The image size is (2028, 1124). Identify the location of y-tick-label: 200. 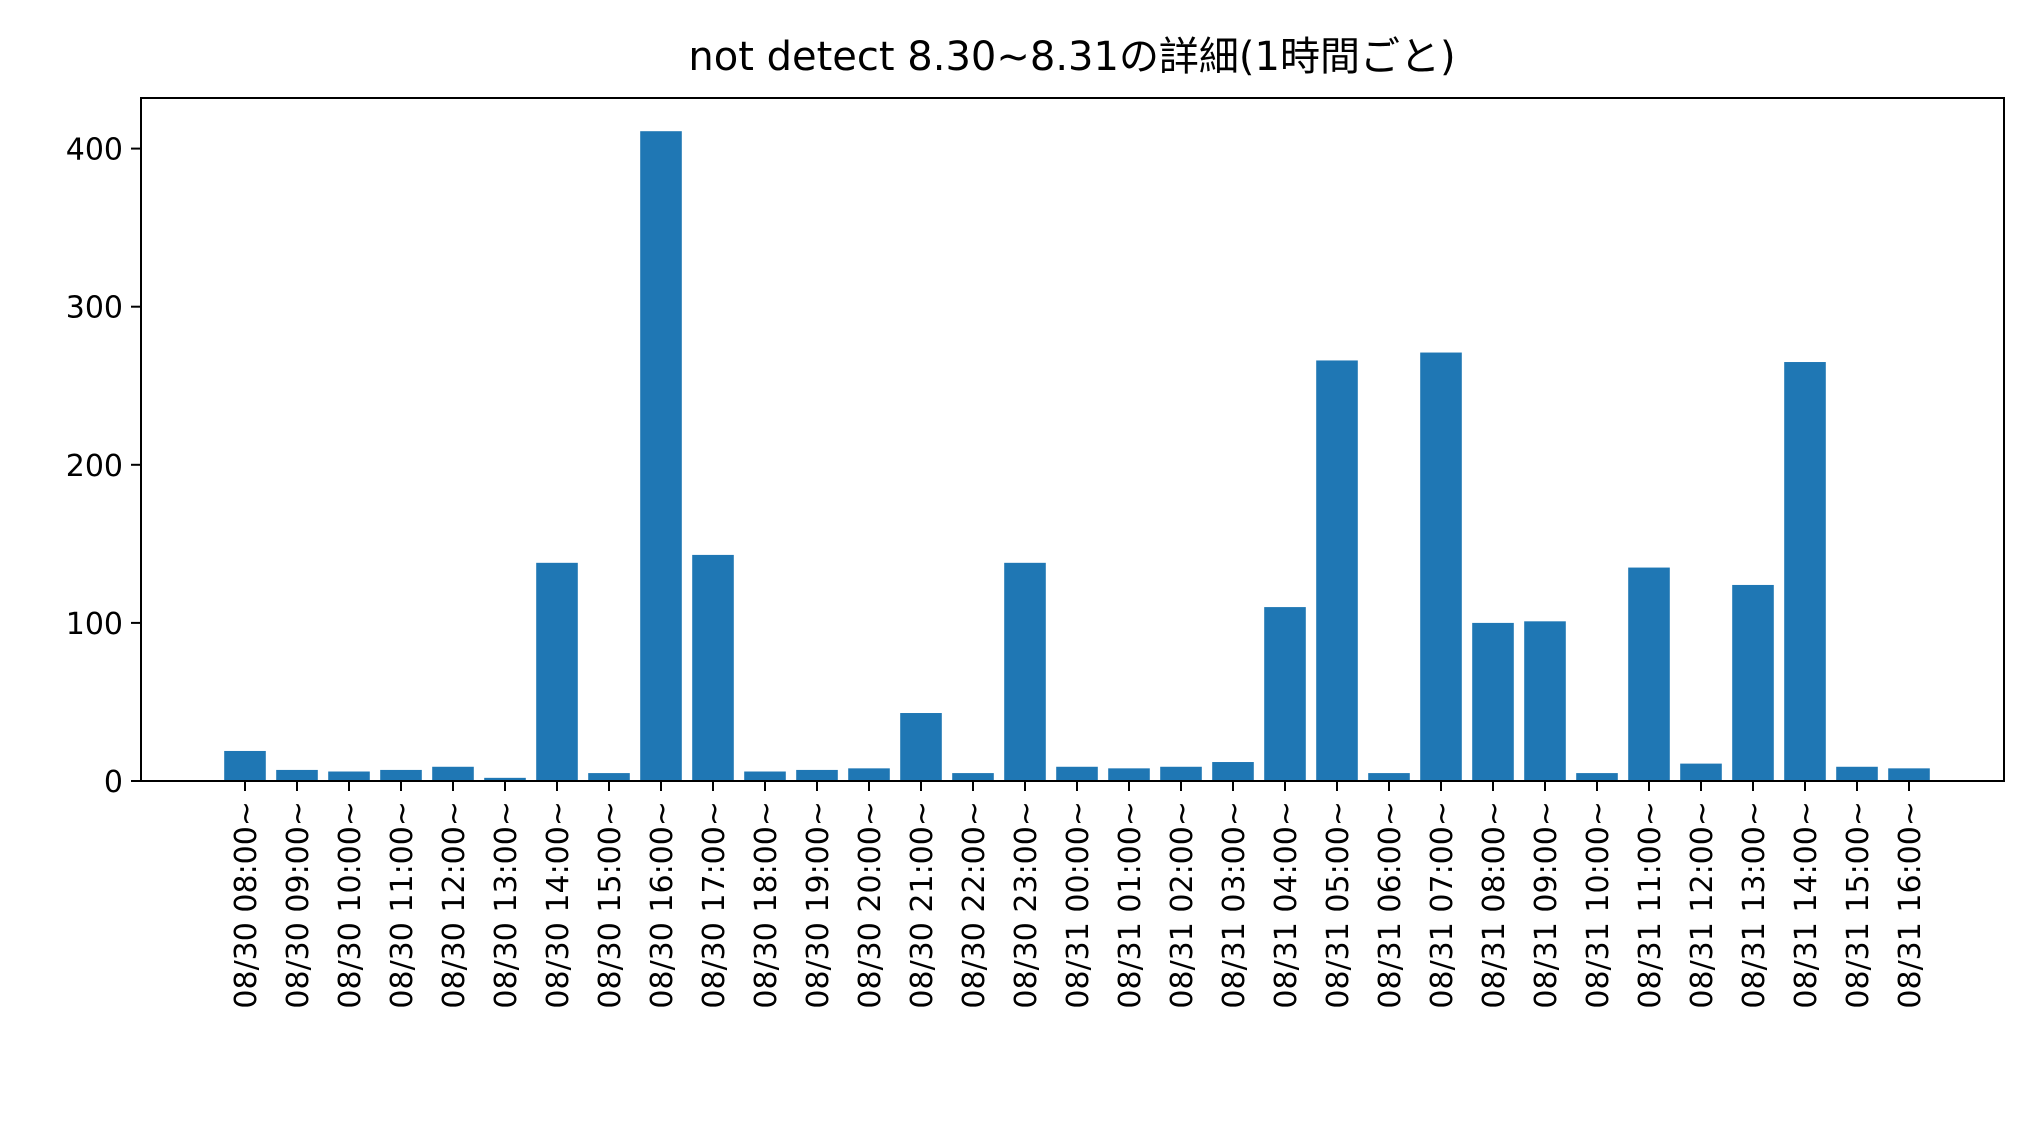
(94, 466).